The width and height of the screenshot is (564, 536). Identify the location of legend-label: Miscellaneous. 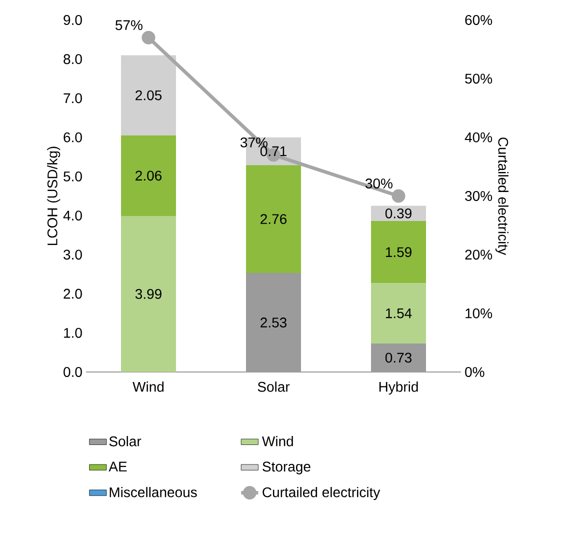
(153, 492).